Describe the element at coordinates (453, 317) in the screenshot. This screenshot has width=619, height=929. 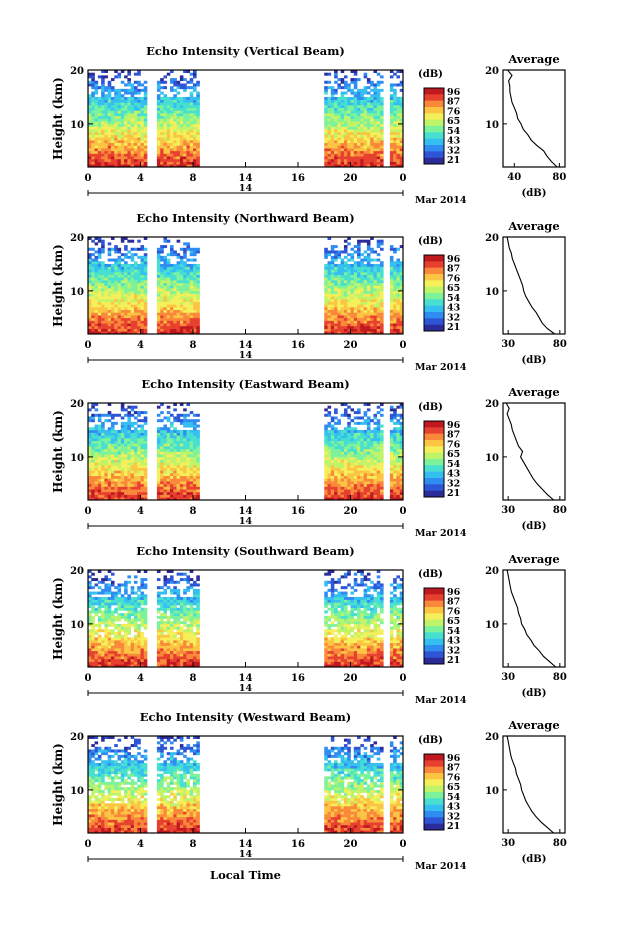
I see `colorbar-tick-label: 32` at that location.